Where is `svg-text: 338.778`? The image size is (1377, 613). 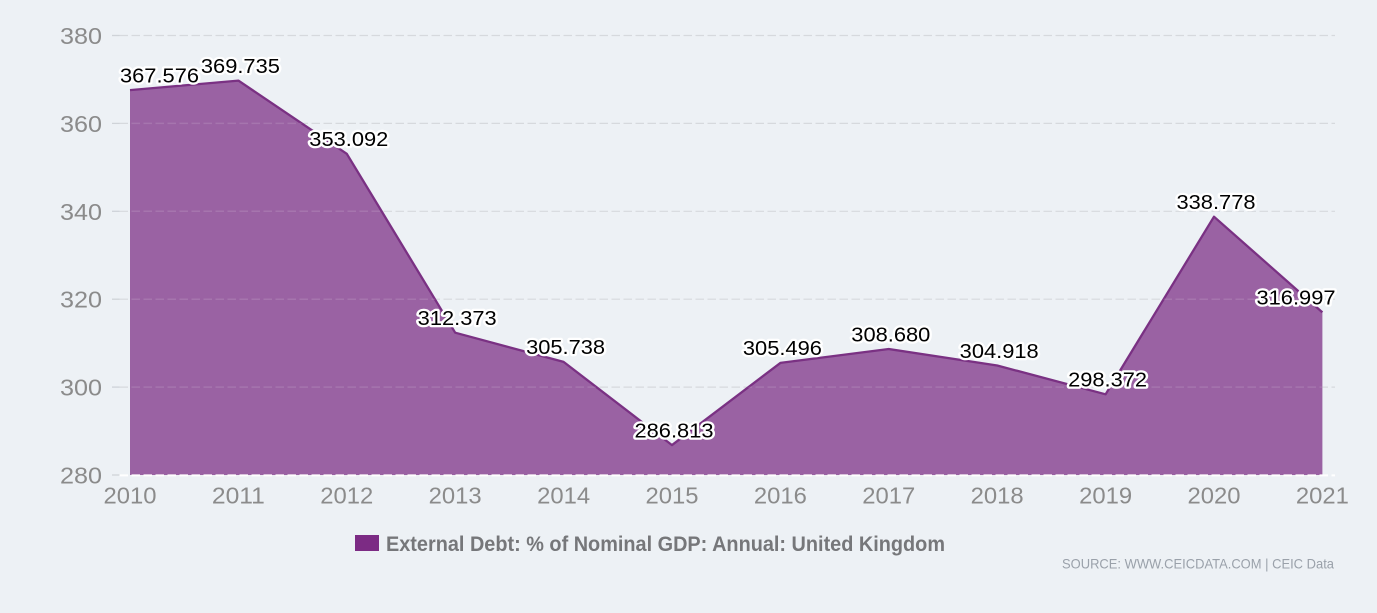
svg-text: 338.778 is located at coordinates (1216, 203).